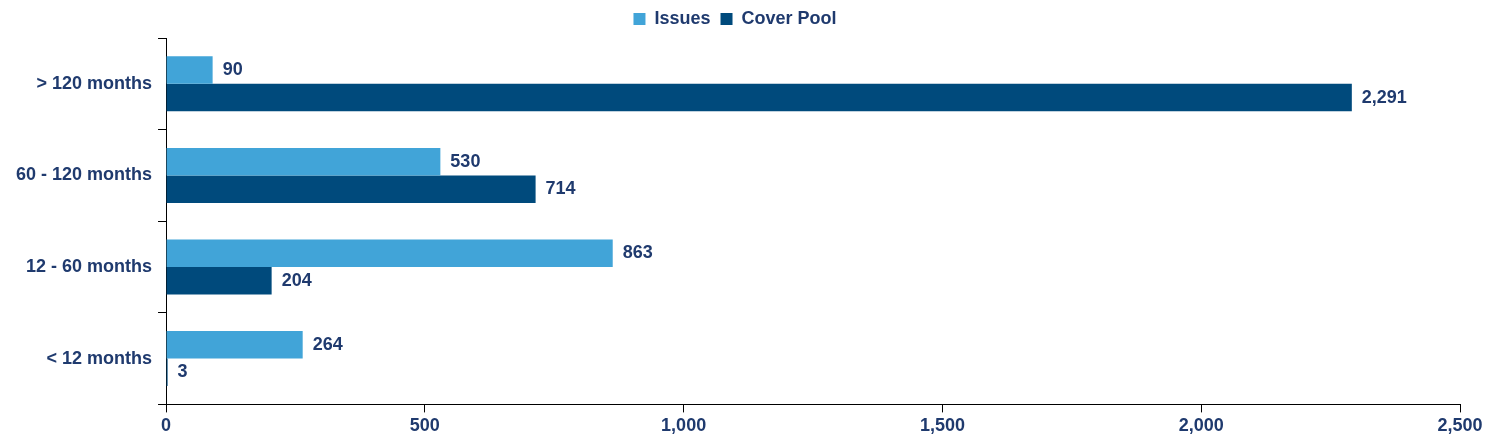  Describe the element at coordinates (99, 357) in the screenshot. I see `y-tick-label: < 12 months` at that location.